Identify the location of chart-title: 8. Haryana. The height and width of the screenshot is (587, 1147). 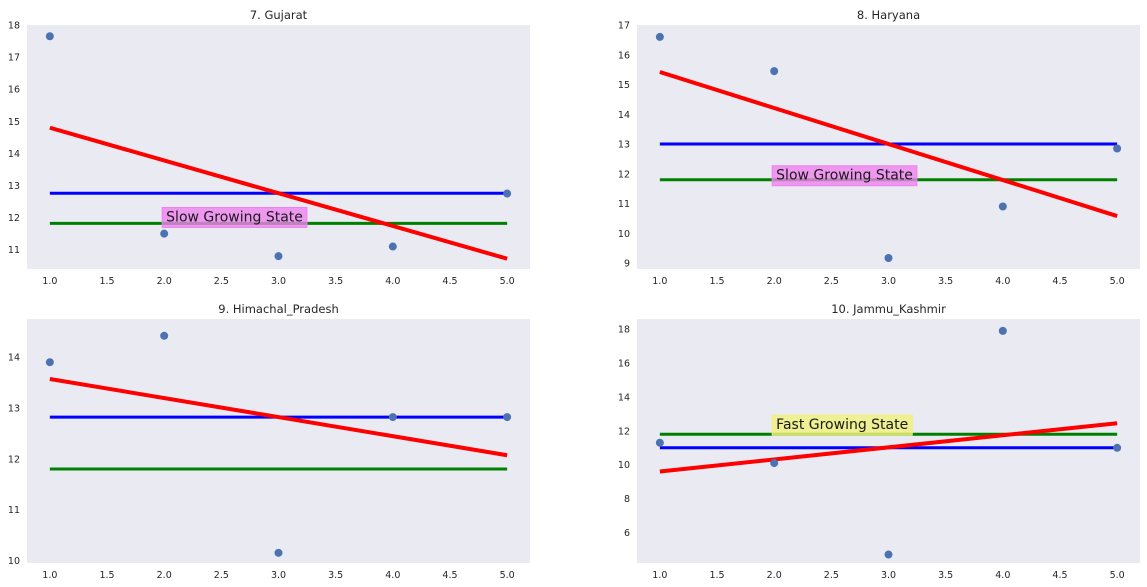
(888, 15).